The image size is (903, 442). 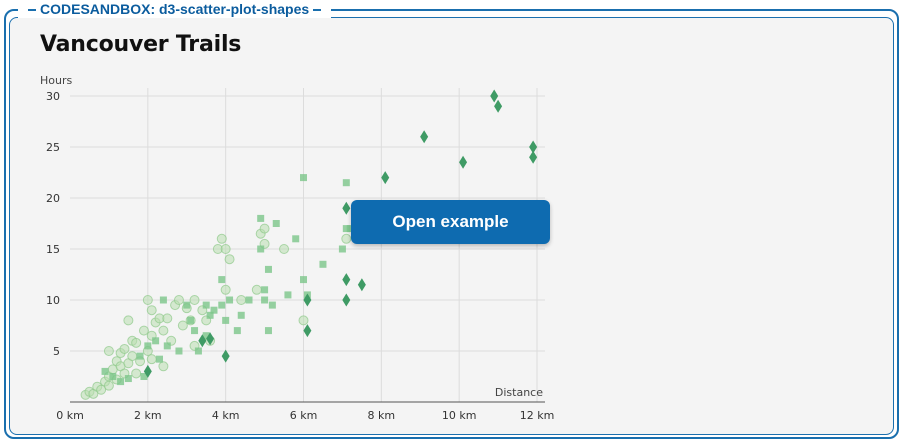 I want to click on y-tick-label: 5, so click(x=56, y=351).